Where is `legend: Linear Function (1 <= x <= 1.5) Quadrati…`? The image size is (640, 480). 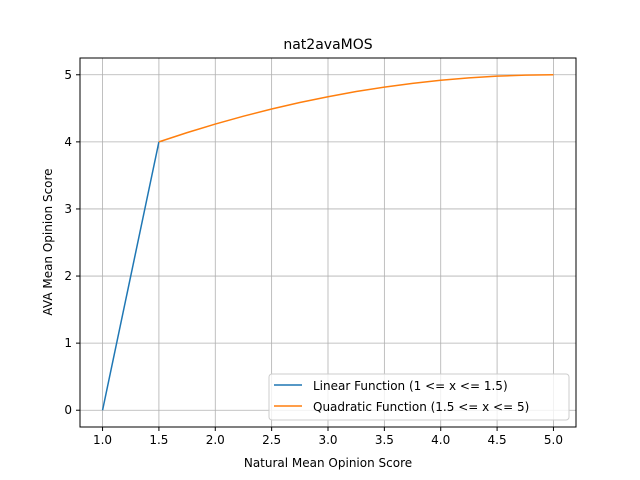 legend: Linear Function (1 <= x <= 1.5) Quadrati… is located at coordinates (419, 397).